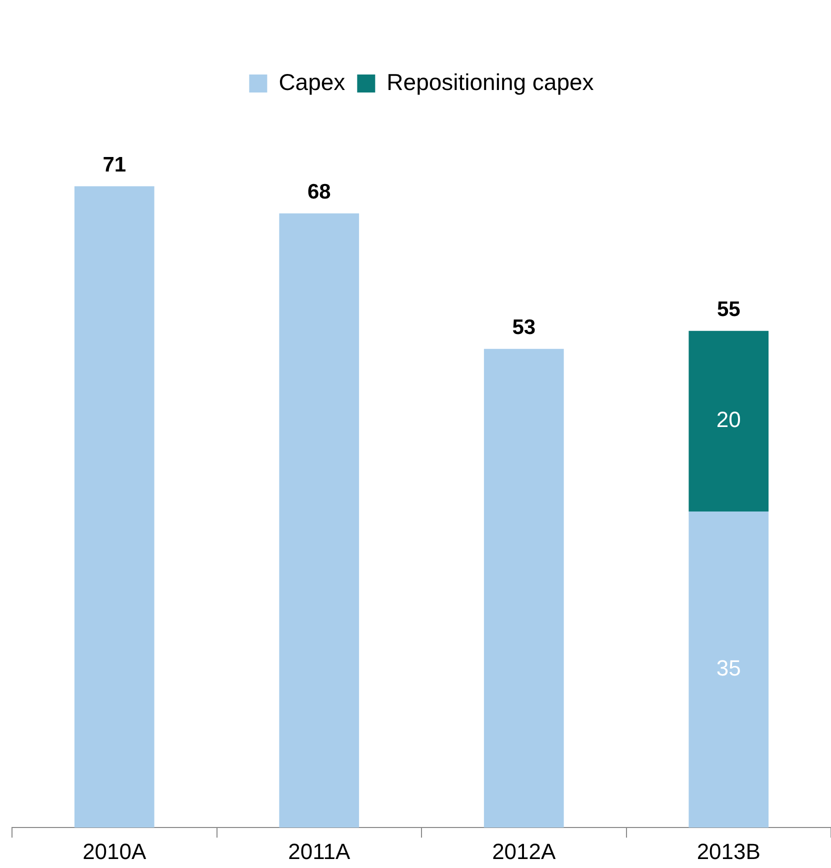  Describe the element at coordinates (524, 328) in the screenshot. I see `total-label: 53` at that location.